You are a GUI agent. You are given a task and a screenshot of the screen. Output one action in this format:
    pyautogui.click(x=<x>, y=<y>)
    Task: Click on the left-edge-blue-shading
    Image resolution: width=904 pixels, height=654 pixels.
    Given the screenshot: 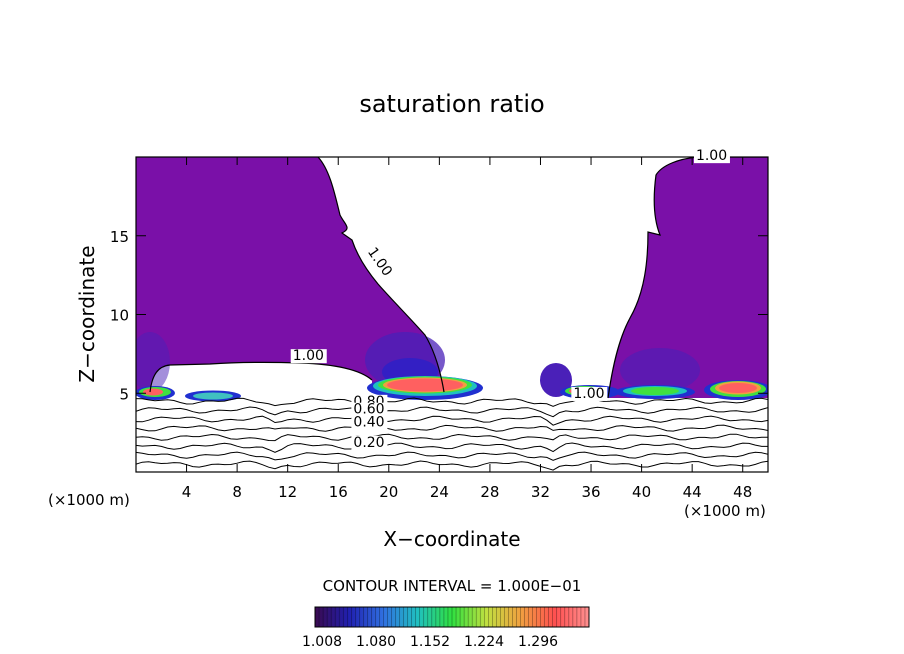 What is the action you would take?
    pyautogui.click(x=153, y=362)
    